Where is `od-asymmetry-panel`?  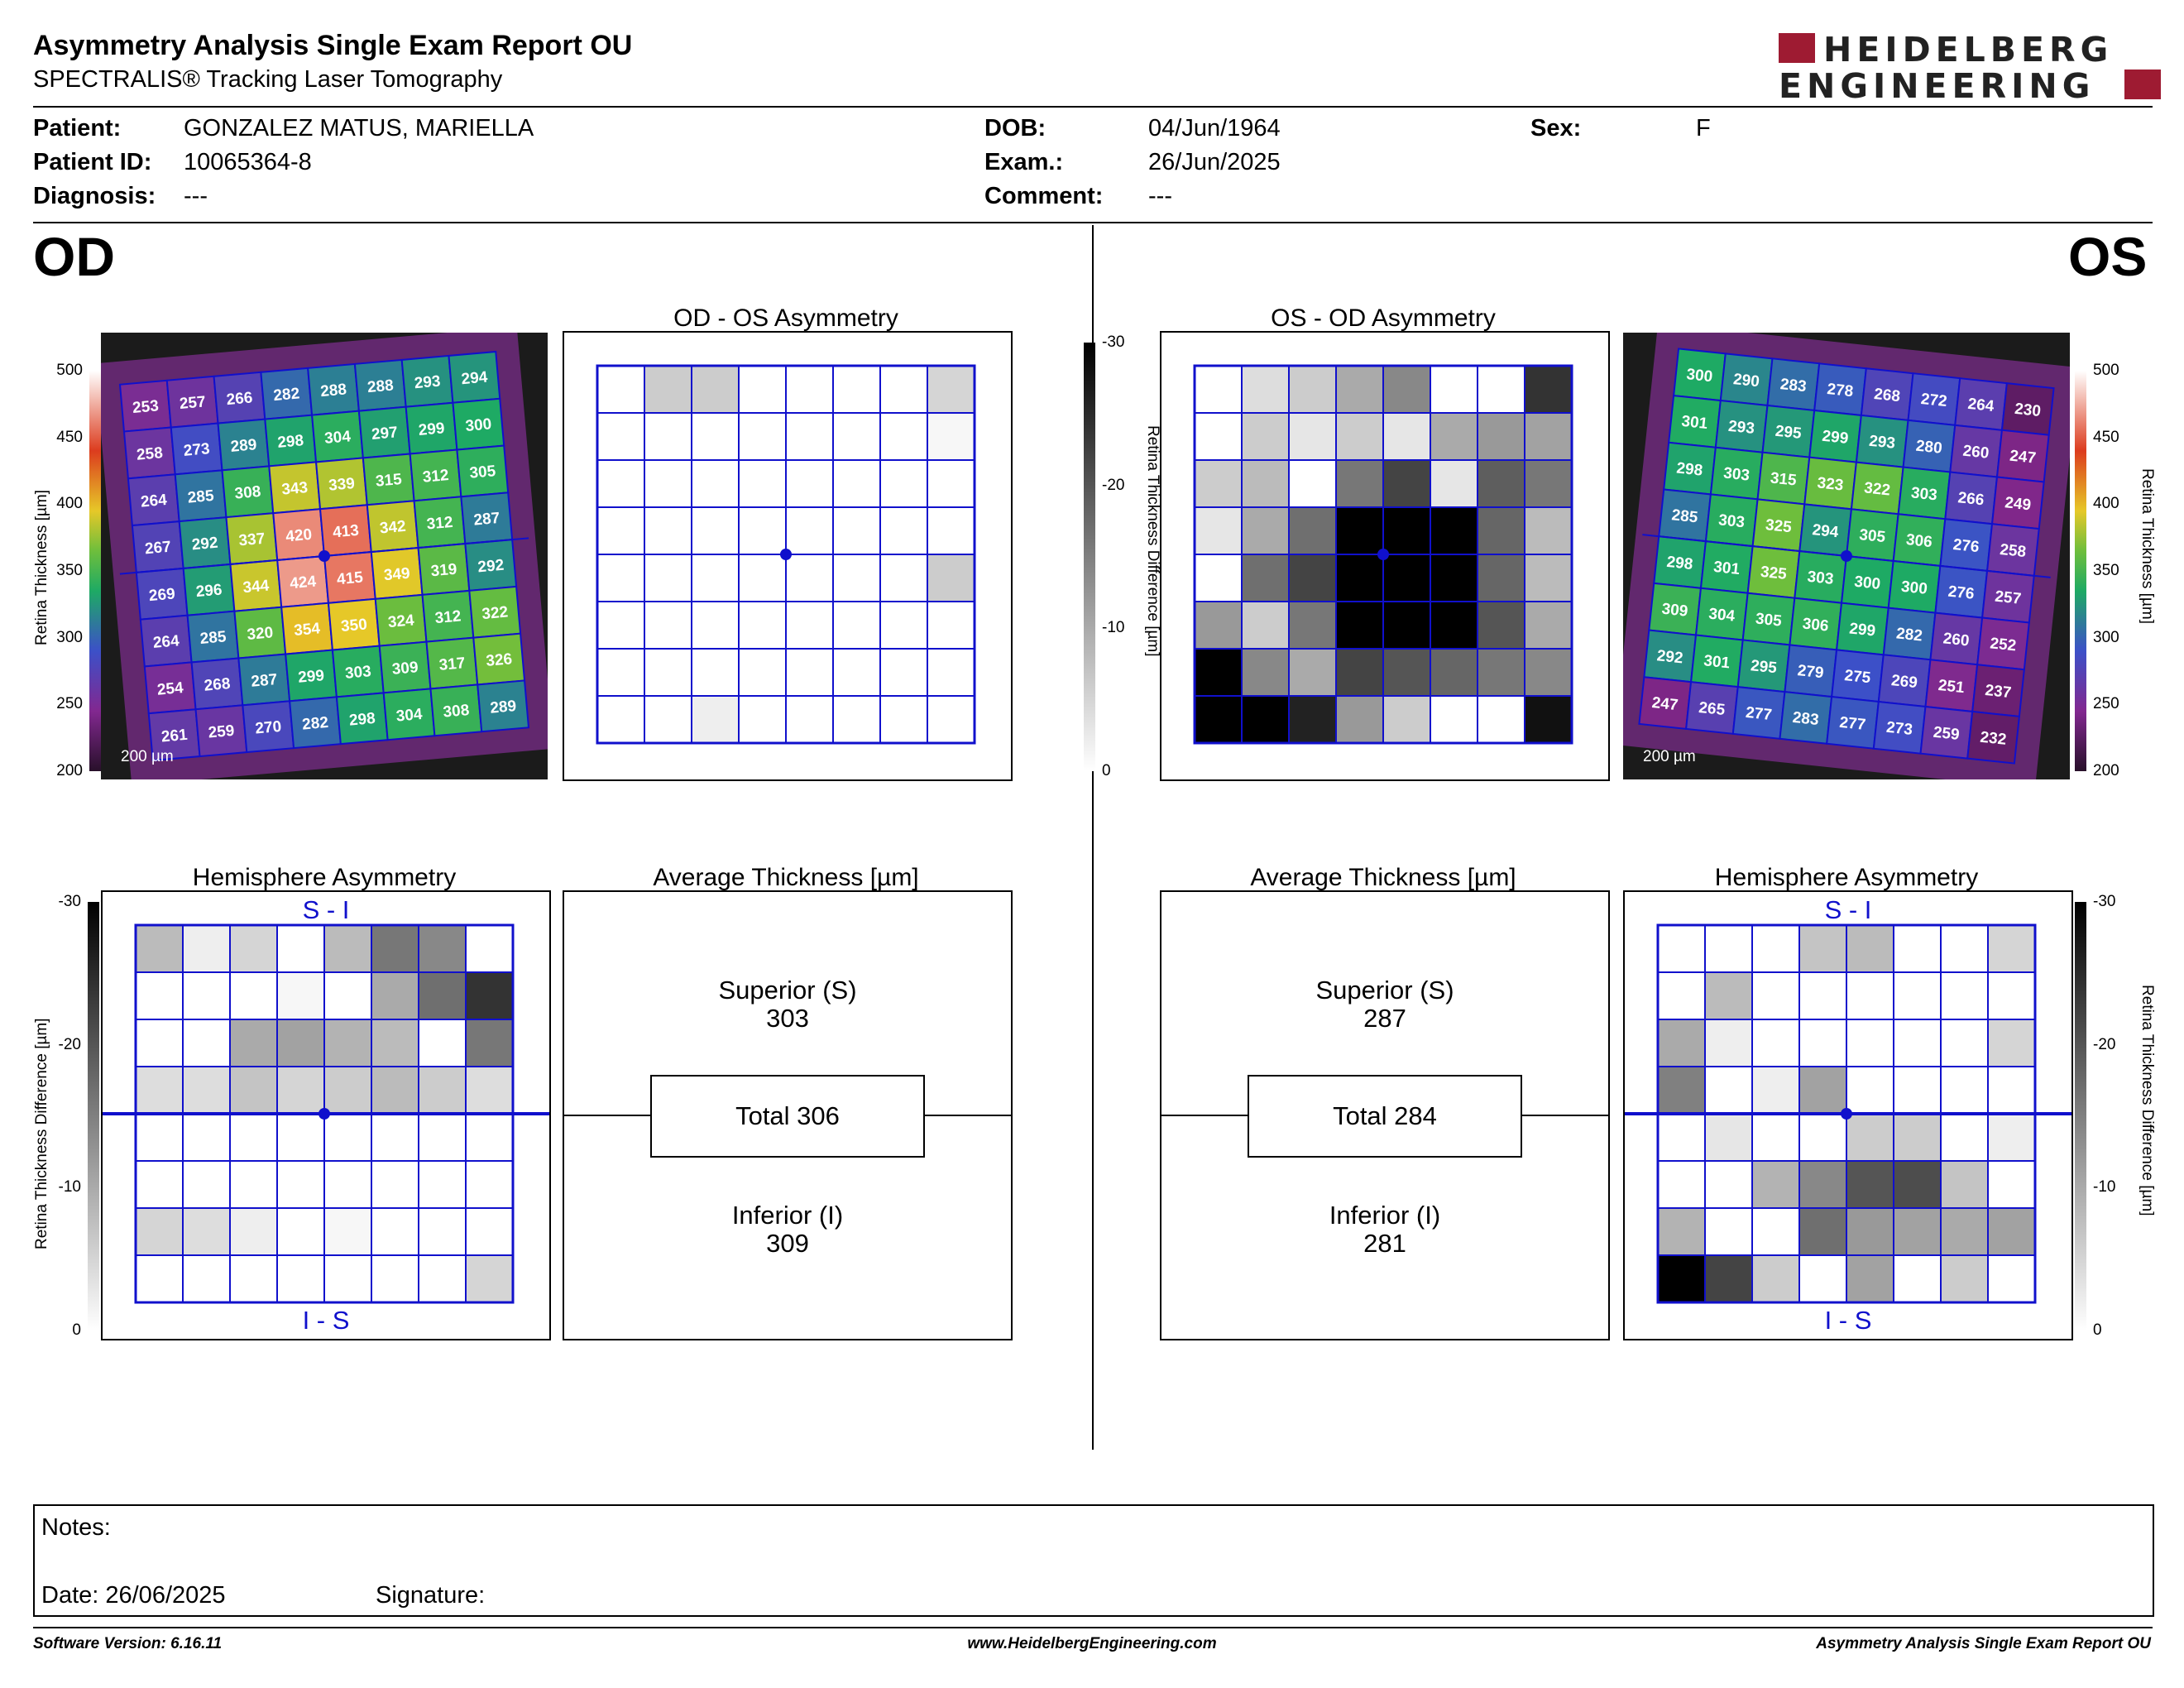
od-asymmetry-panel is located at coordinates (788, 556).